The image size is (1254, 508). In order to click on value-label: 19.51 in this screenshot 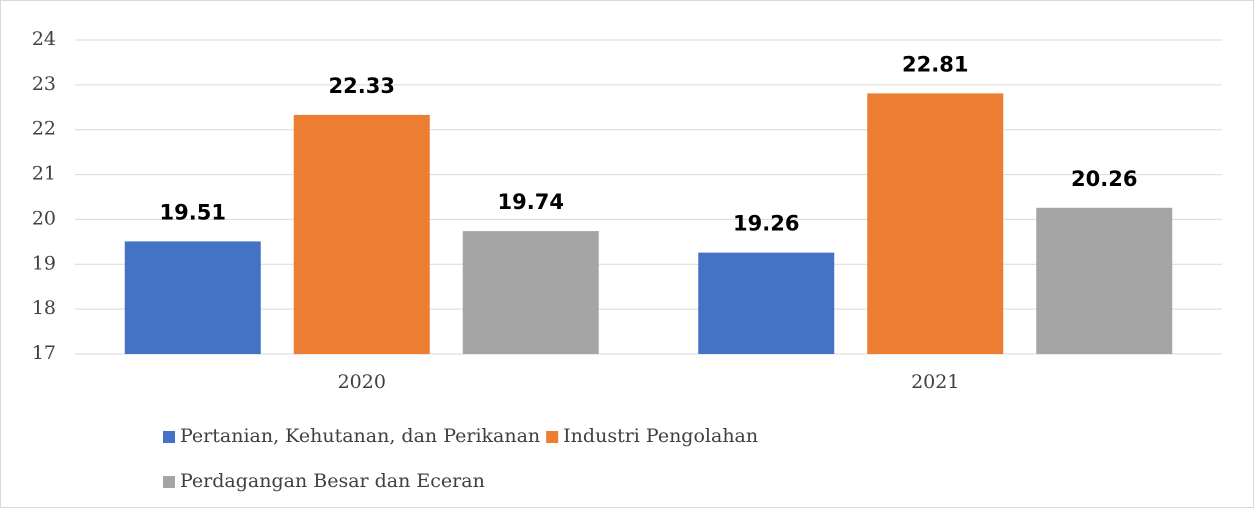, I will do `click(193, 212)`.